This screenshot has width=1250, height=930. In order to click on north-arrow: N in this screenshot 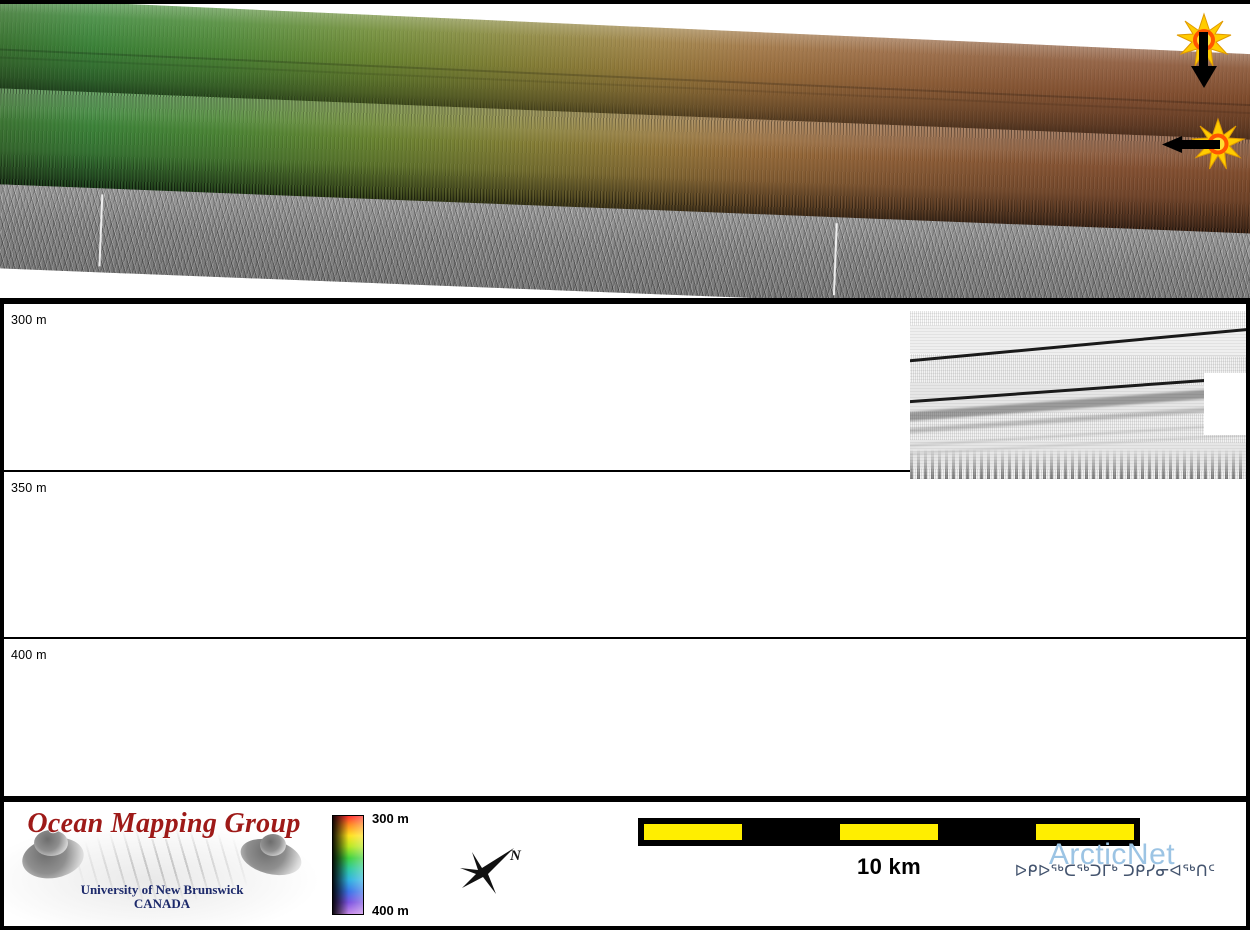, I will do `click(491, 864)`.